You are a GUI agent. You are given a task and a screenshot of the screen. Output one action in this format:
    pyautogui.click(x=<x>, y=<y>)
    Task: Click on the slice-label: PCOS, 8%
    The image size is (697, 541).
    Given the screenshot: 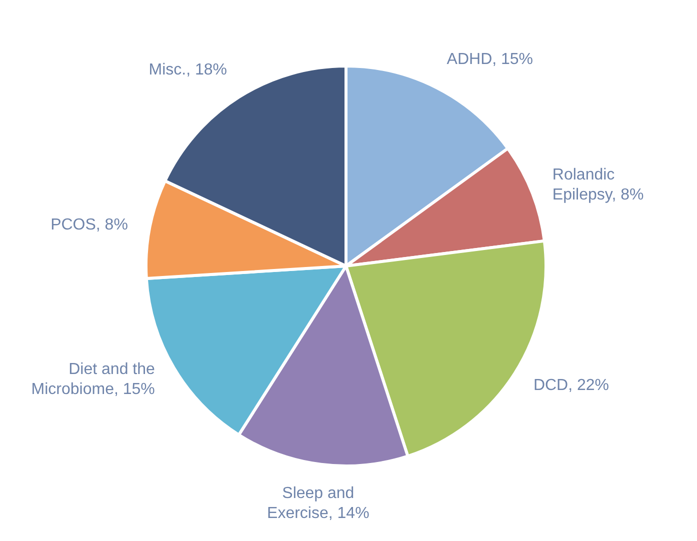 What is the action you would take?
    pyautogui.click(x=89, y=225)
    